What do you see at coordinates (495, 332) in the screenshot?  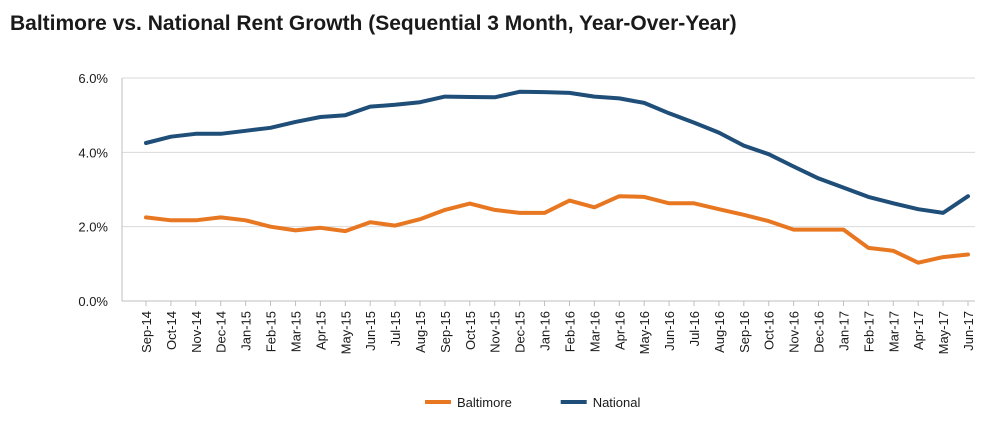 I see `x-tick-label: Nov-15` at bounding box center [495, 332].